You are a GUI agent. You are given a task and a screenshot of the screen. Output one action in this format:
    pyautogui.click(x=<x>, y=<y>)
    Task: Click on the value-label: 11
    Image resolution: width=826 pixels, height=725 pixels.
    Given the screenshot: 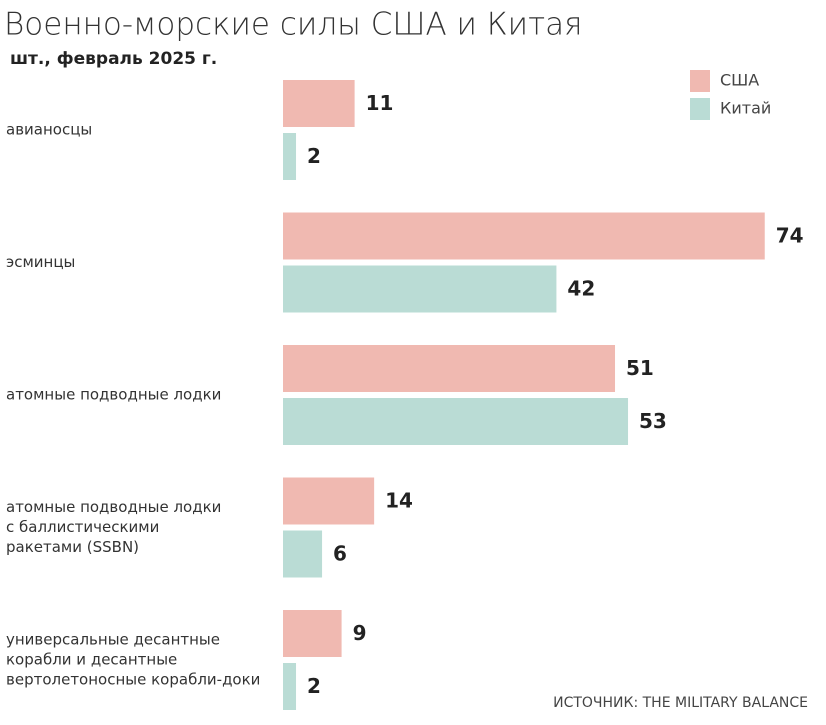 What is the action you would take?
    pyautogui.click(x=380, y=103)
    